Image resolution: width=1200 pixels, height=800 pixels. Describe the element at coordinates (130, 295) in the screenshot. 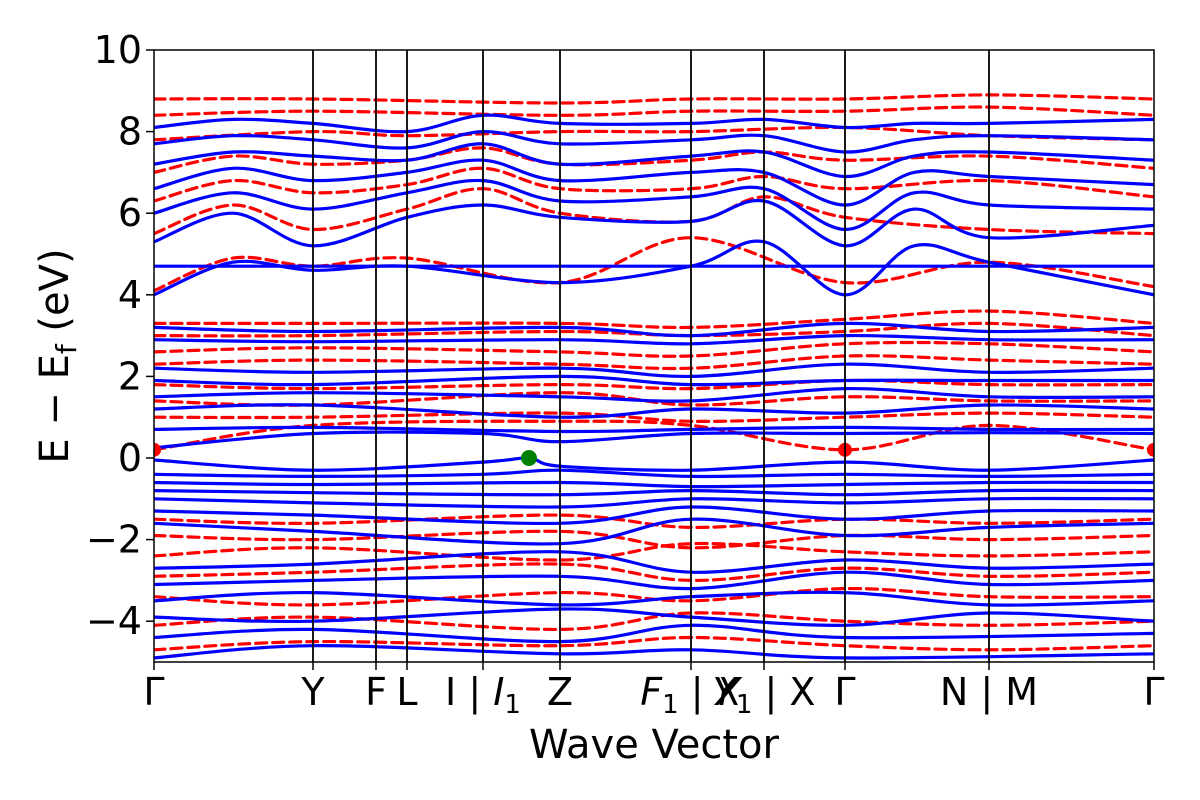

I see `y-tick-label-4: 4` at that location.